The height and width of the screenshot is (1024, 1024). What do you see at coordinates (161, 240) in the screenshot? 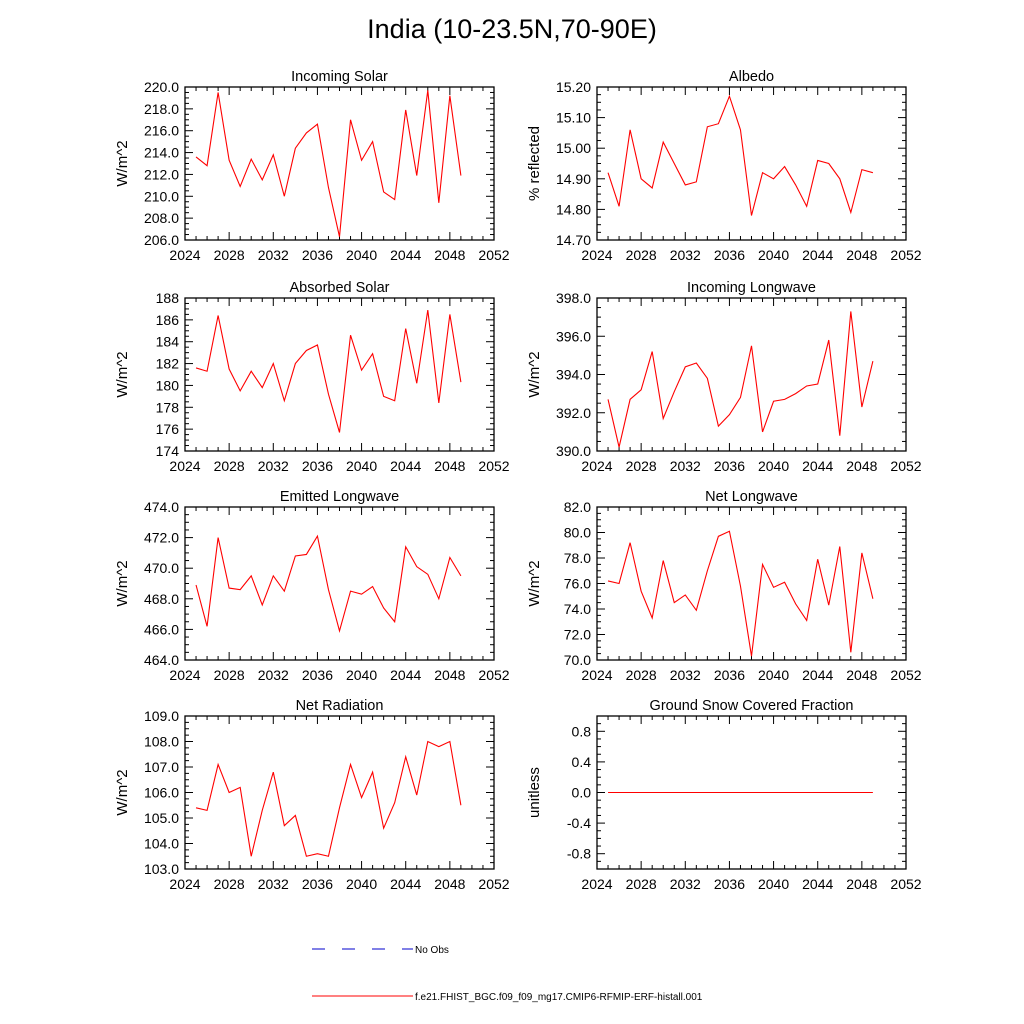
I see `y-tick-label: 206.0` at bounding box center [161, 240].